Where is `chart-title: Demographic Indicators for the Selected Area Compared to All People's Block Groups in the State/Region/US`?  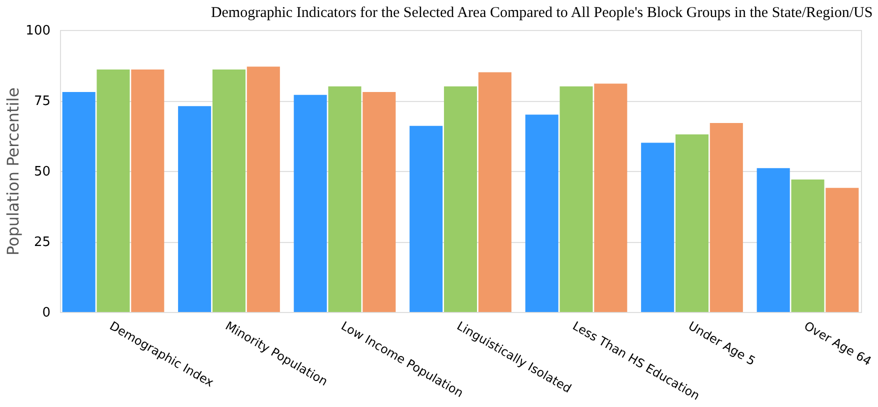
chart-title: Demographic Indicators for the Selected Area Compared to All People's Block Groups in the State/Region/US is located at coordinates (541, 13).